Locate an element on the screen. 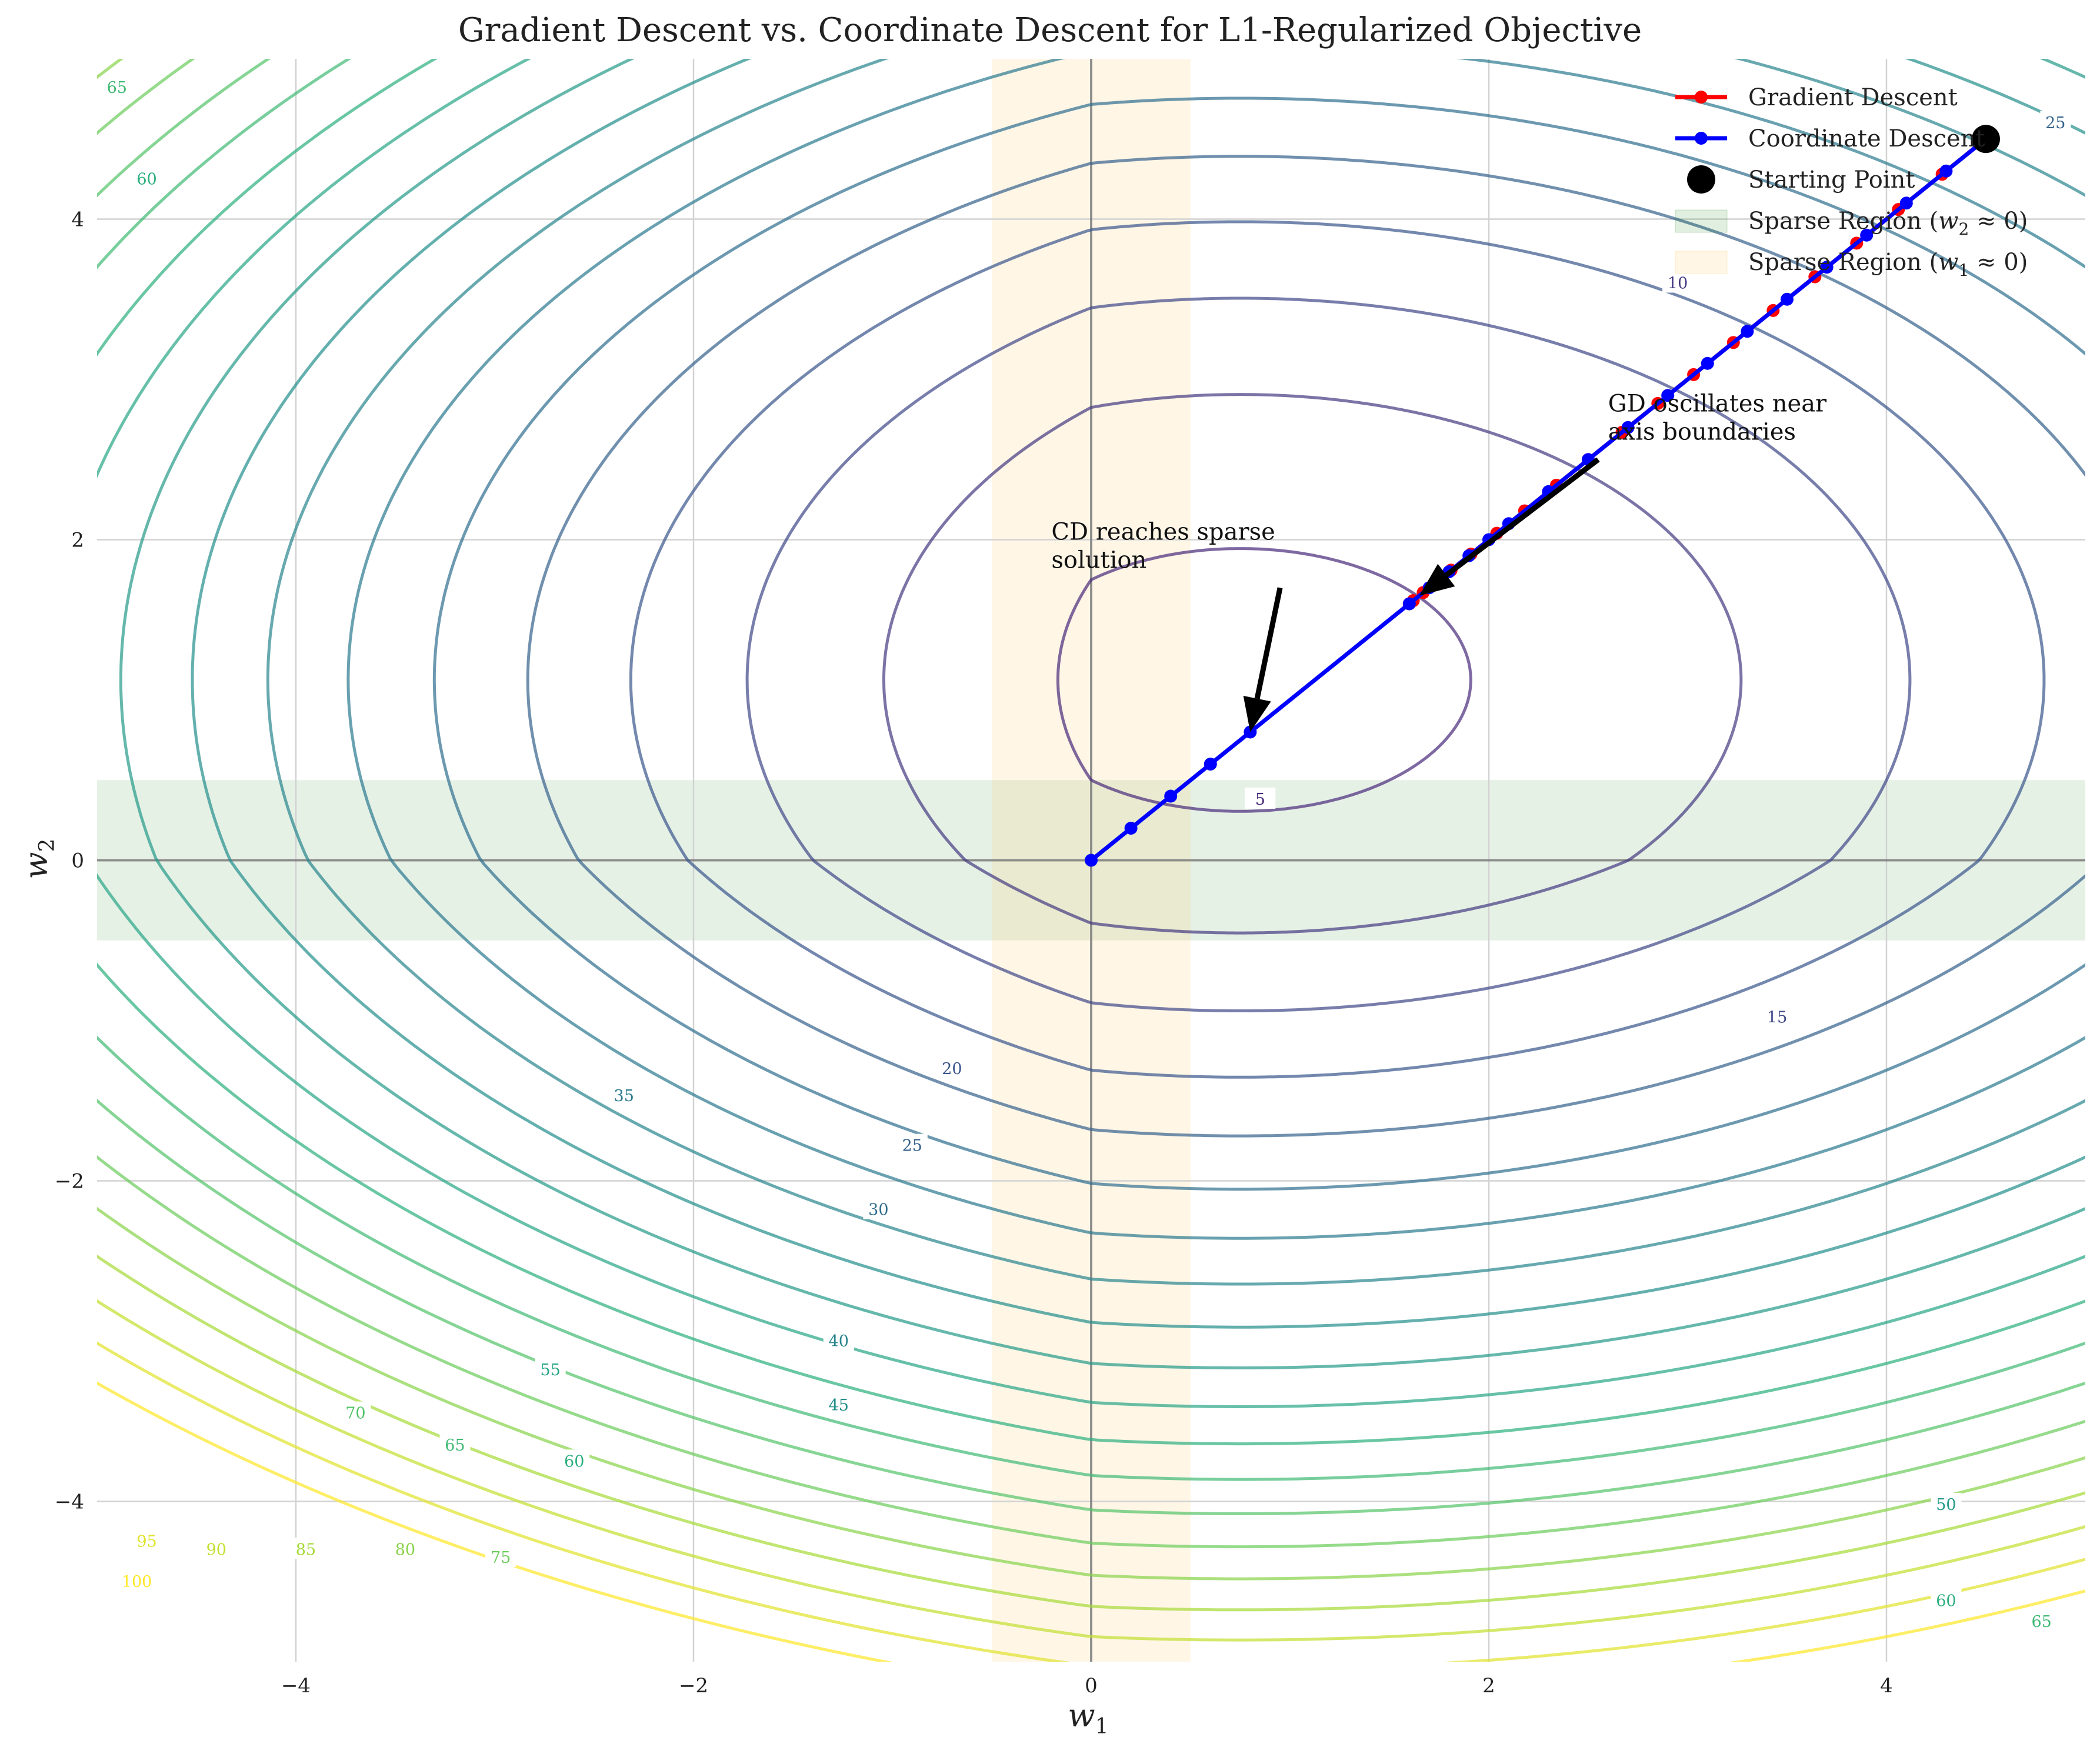 The image size is (2100, 1747). contour-label-15: 15 is located at coordinates (1777, 1018).